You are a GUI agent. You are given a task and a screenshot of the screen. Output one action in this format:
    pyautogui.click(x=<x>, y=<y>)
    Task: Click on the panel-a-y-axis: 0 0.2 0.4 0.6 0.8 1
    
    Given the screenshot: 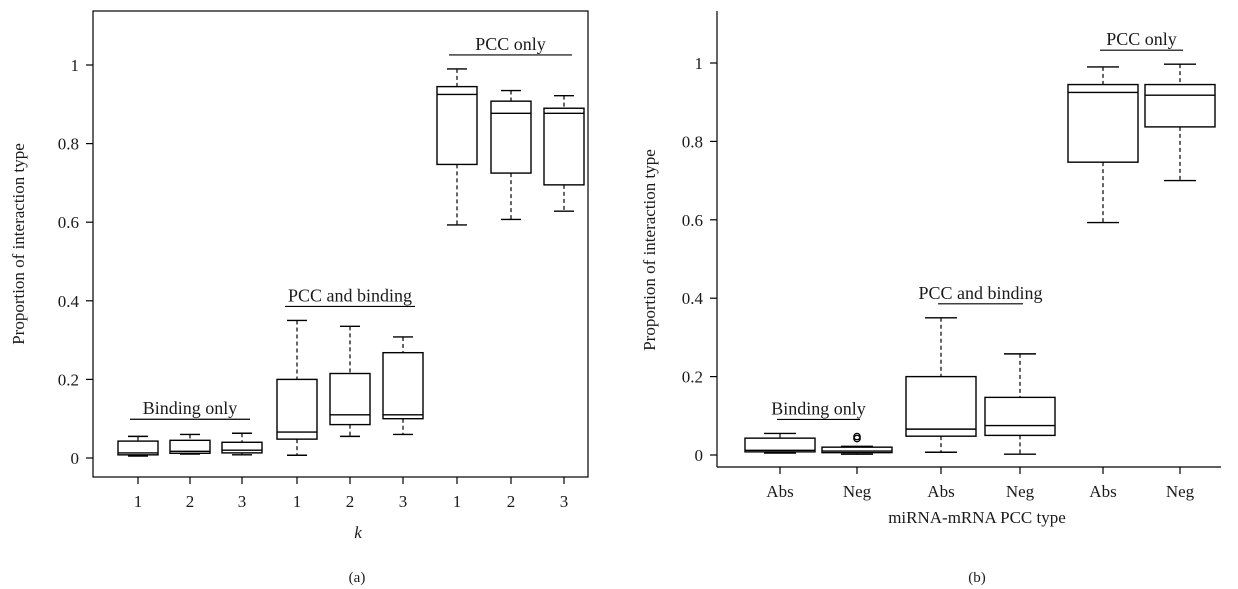 What is the action you would take?
    pyautogui.click(x=75, y=262)
    